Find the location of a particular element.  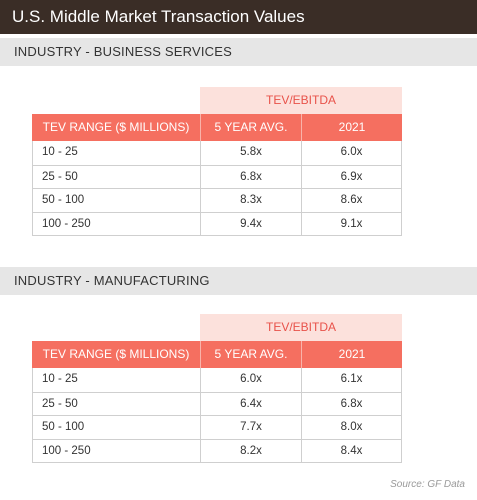

source-note: Source: GF Data is located at coordinates (427, 484).